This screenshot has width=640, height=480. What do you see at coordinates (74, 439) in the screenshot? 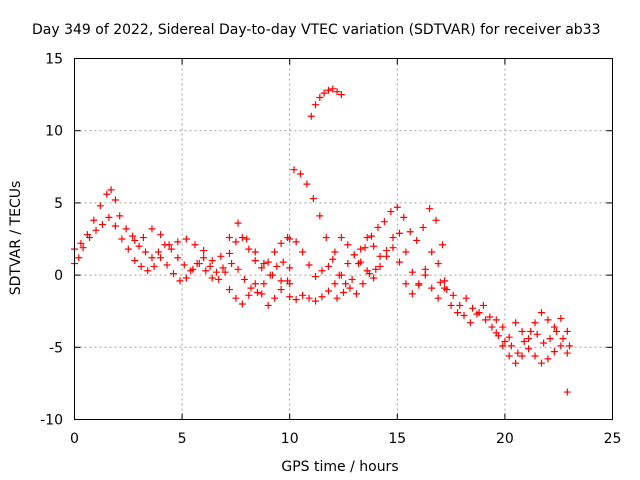
I see `x-tick-label: 0` at bounding box center [74, 439].